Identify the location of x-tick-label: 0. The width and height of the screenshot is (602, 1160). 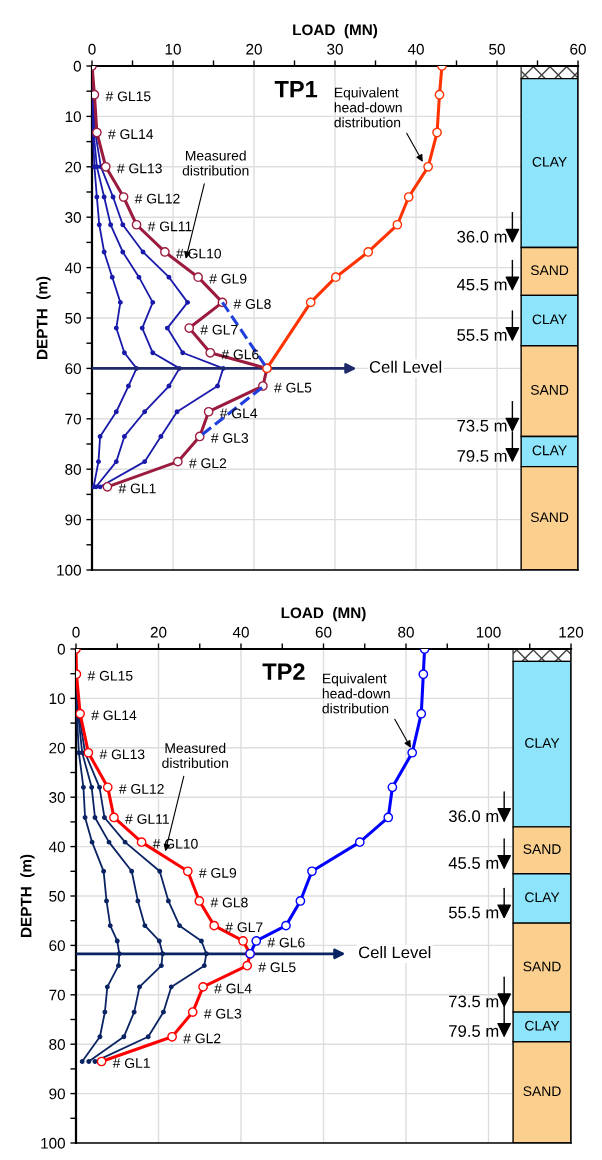
(92, 49).